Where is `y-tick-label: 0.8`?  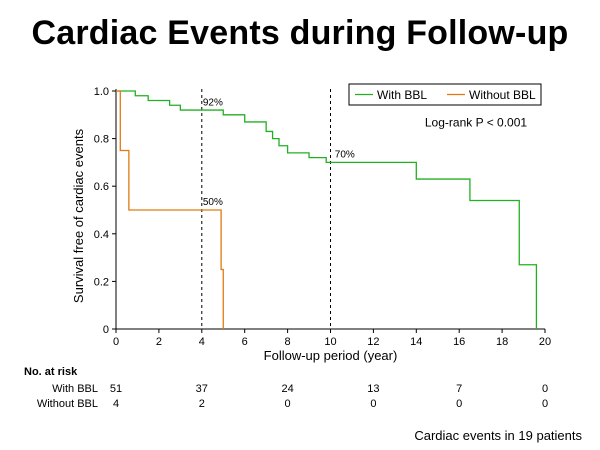
y-tick-label: 0.8 is located at coordinates (101, 140).